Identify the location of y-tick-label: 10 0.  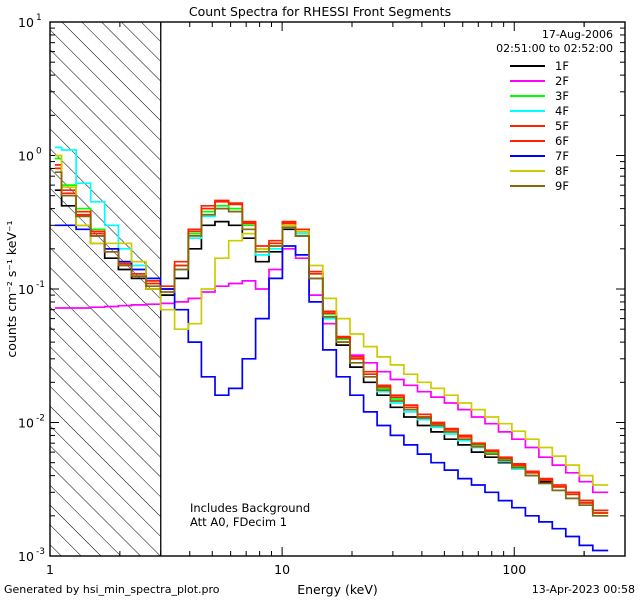
(30, 155).